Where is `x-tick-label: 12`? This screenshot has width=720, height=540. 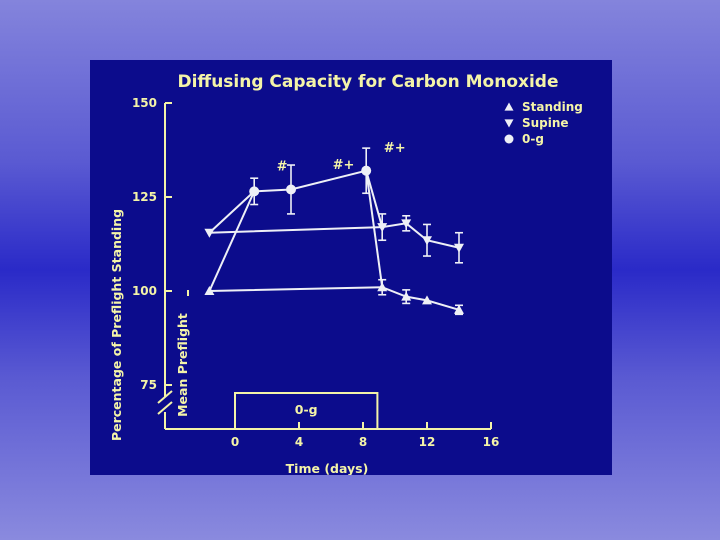 x-tick-label: 12 is located at coordinates (427, 442).